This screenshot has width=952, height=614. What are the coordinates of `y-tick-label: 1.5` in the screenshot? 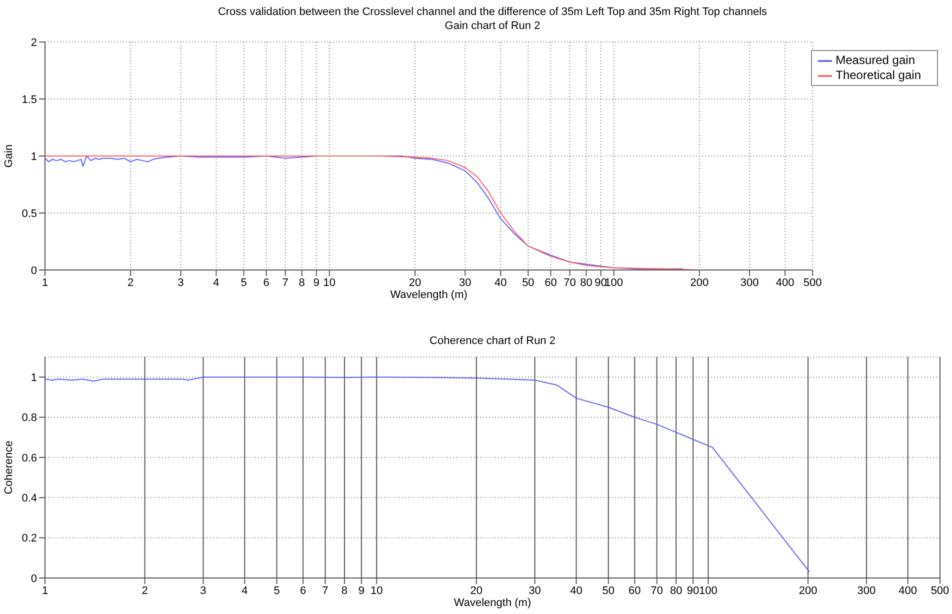 It's located at (29, 100).